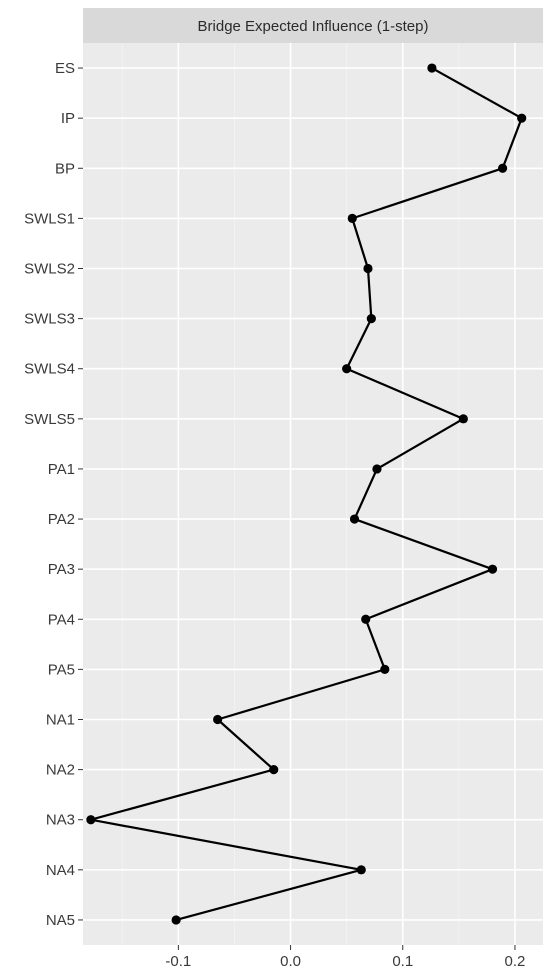  What do you see at coordinates (61, 519) in the screenshot?
I see `y-tick-label-PA2: PA2` at bounding box center [61, 519].